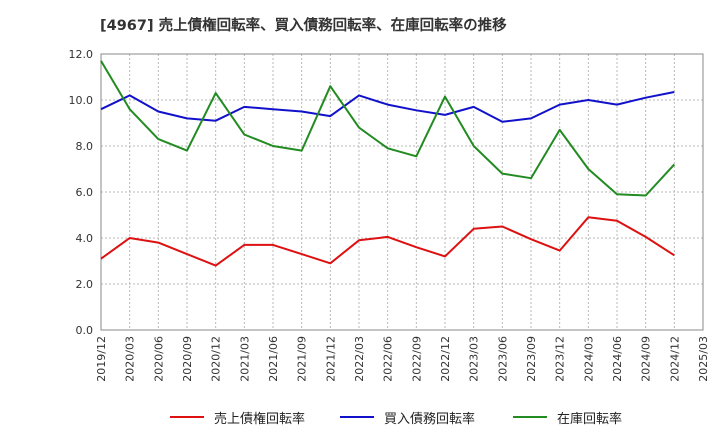  I want to click on x-tick-label: 2020/09, so click(187, 359).